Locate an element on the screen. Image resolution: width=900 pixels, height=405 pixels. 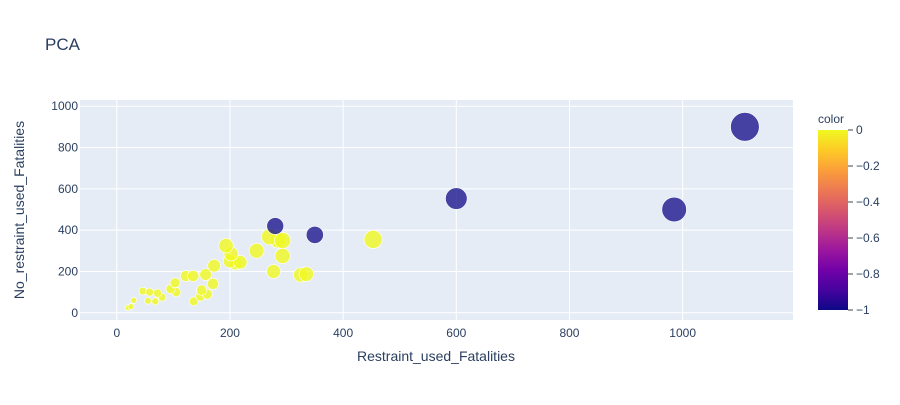
x-tick-label-4: 800 is located at coordinates (569, 333).